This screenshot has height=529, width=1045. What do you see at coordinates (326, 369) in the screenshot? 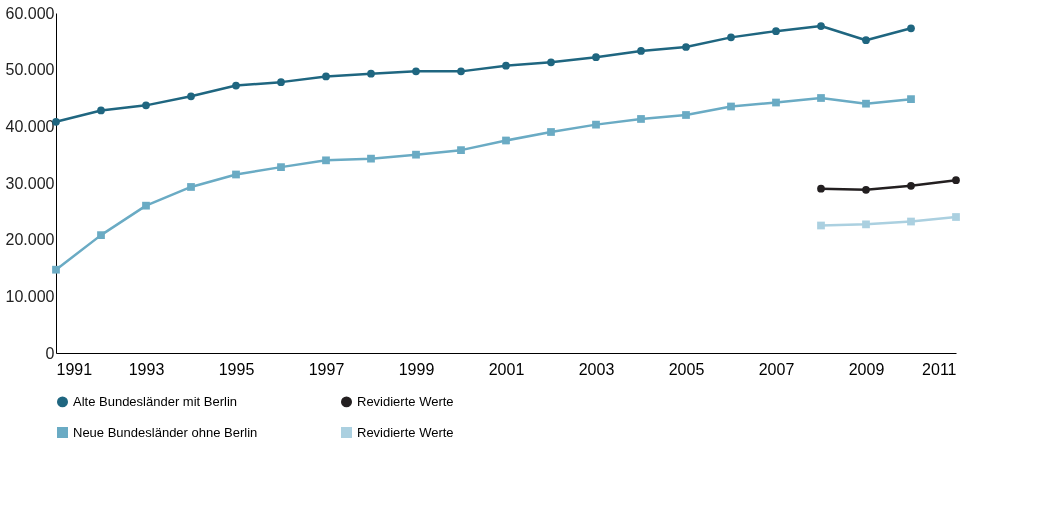
I see `x-tick-label: 1997` at bounding box center [326, 369].